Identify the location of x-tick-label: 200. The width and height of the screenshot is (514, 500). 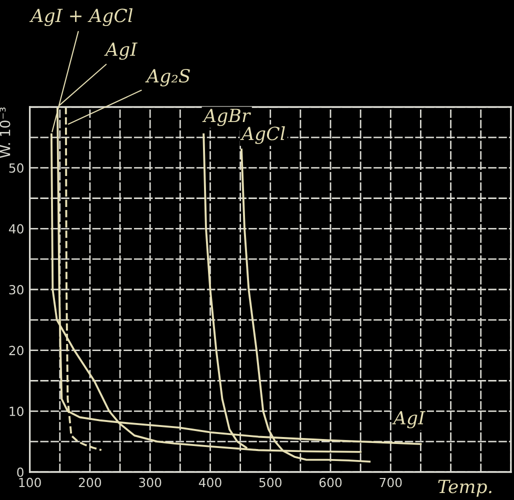
(90, 483).